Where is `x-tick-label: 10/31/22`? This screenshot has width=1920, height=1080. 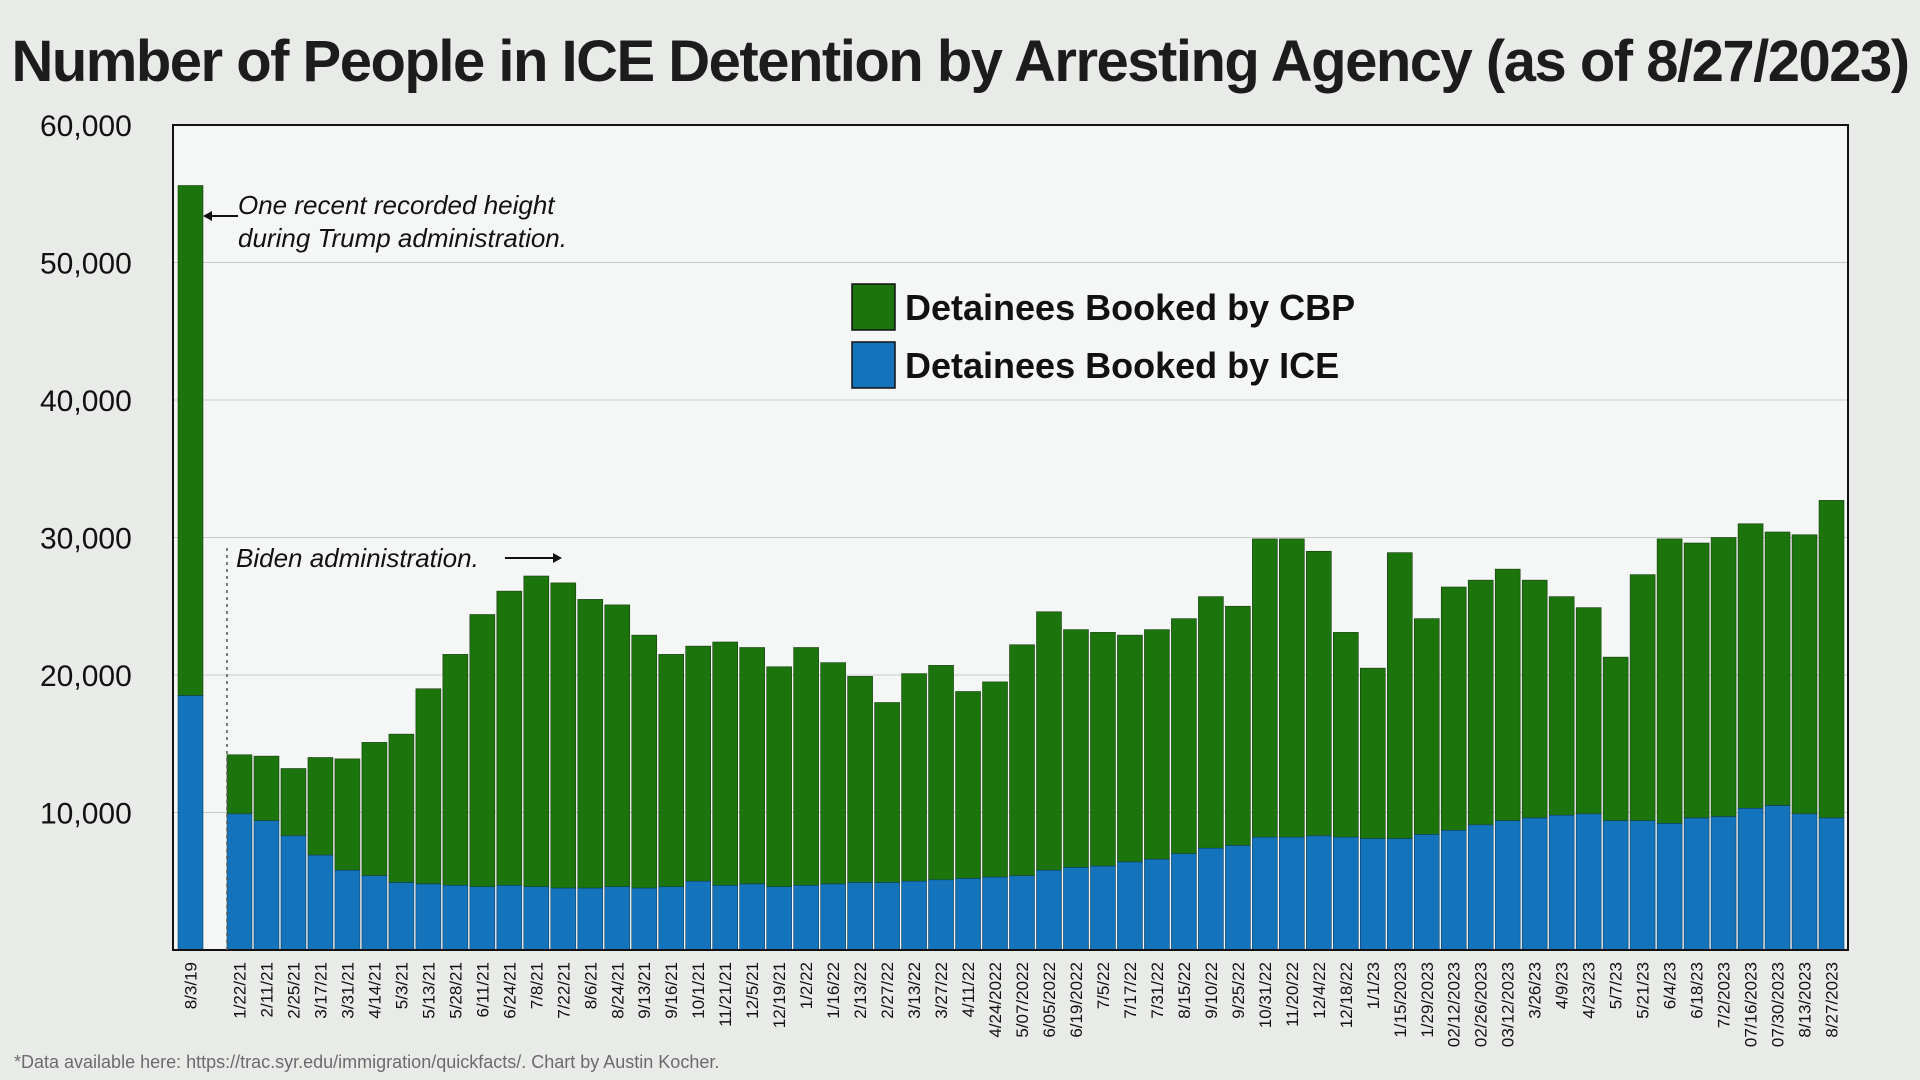
x-tick-label: 10/31/22 is located at coordinates (1265, 995).